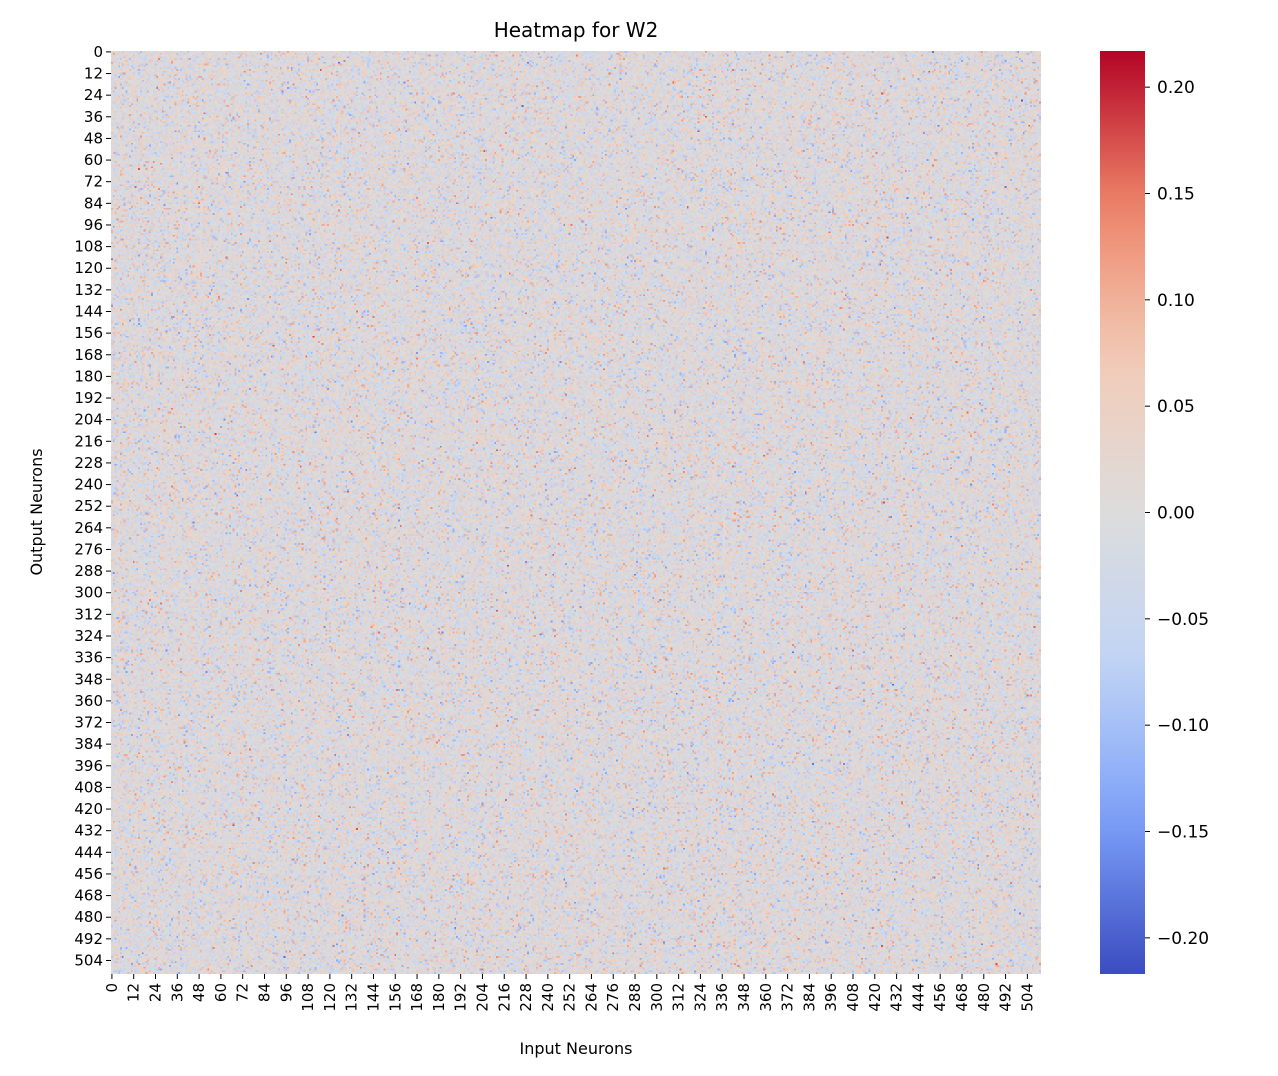  Describe the element at coordinates (940, 997) in the screenshot. I see `x-tick-label: 456` at that location.